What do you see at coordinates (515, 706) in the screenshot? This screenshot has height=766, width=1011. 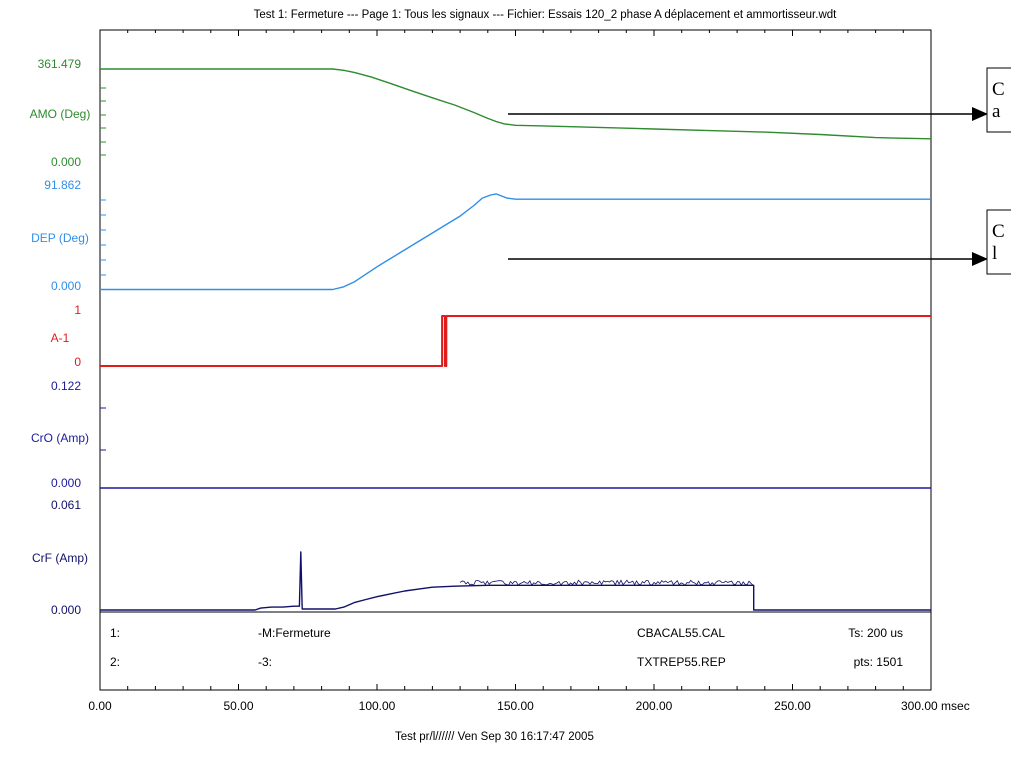 I see `x-tick-label: 150.00` at bounding box center [515, 706].